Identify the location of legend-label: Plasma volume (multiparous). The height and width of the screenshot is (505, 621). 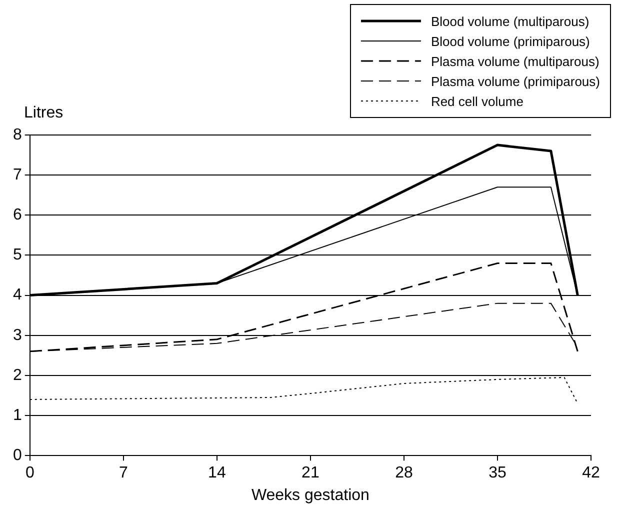
(515, 61).